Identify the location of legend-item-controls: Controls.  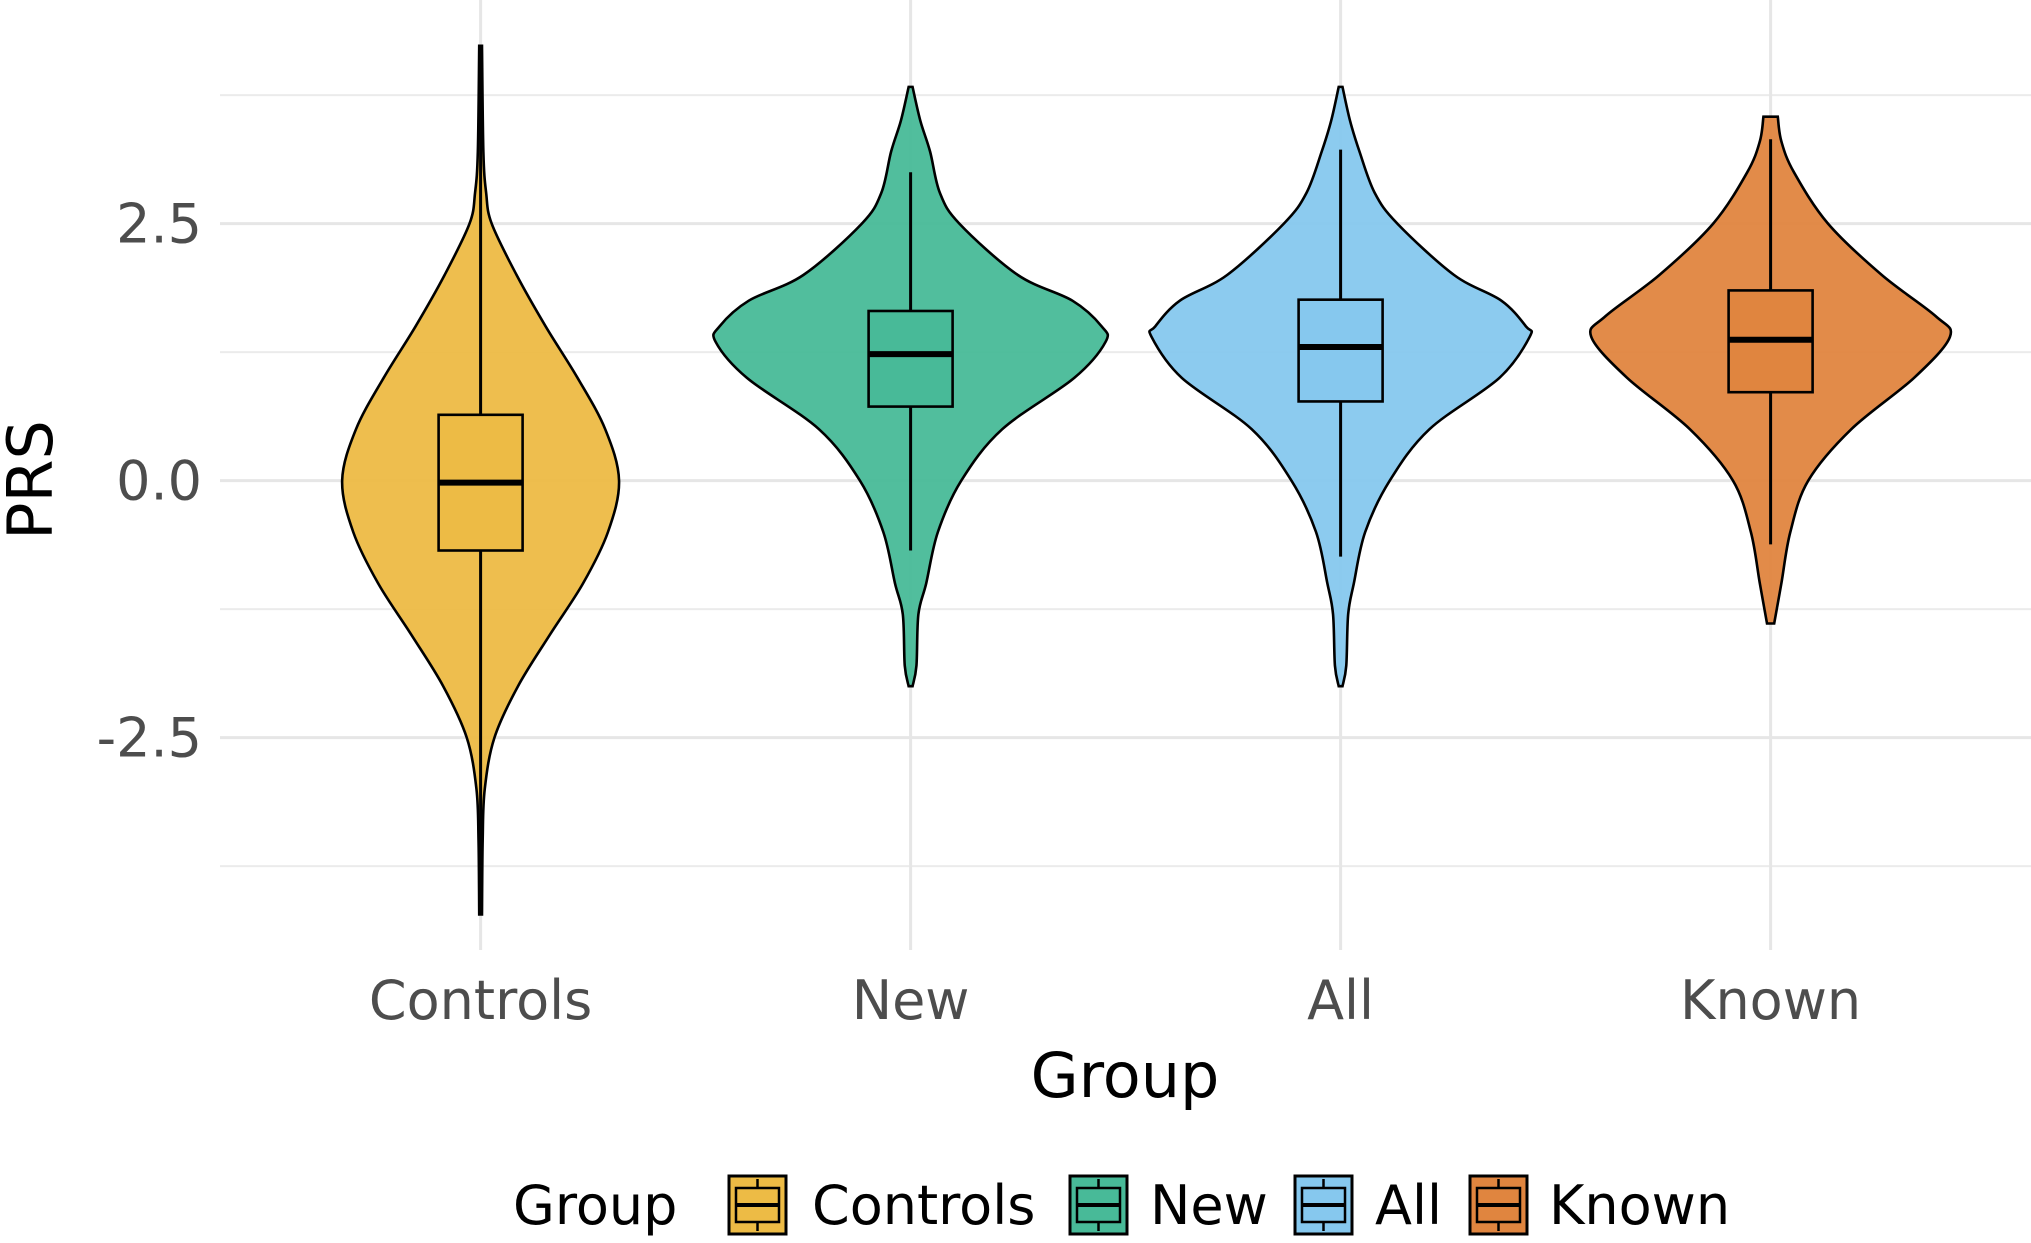
(881, 1205).